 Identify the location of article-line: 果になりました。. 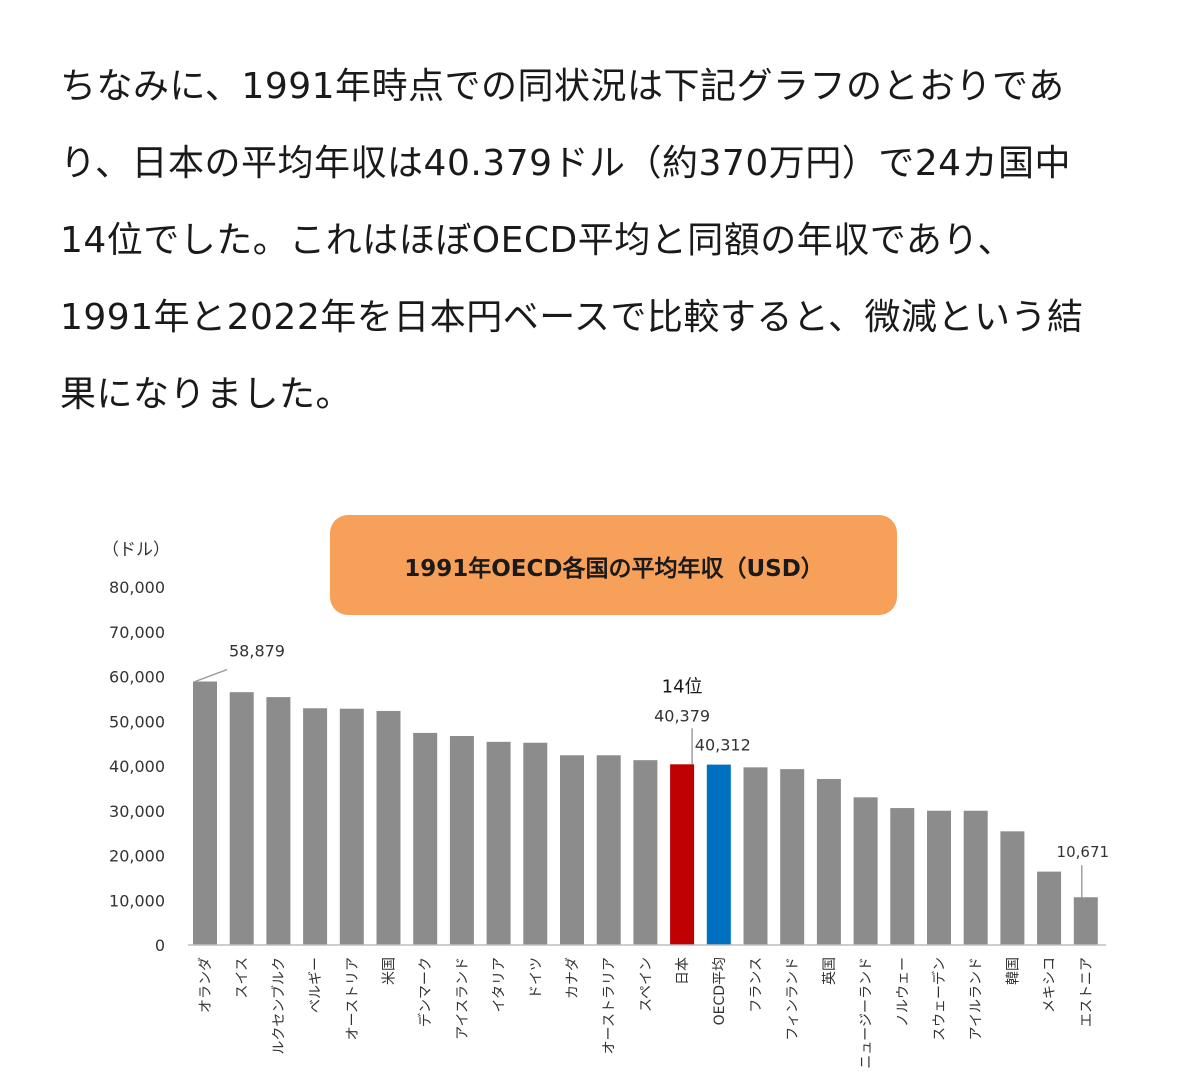
(206, 394).